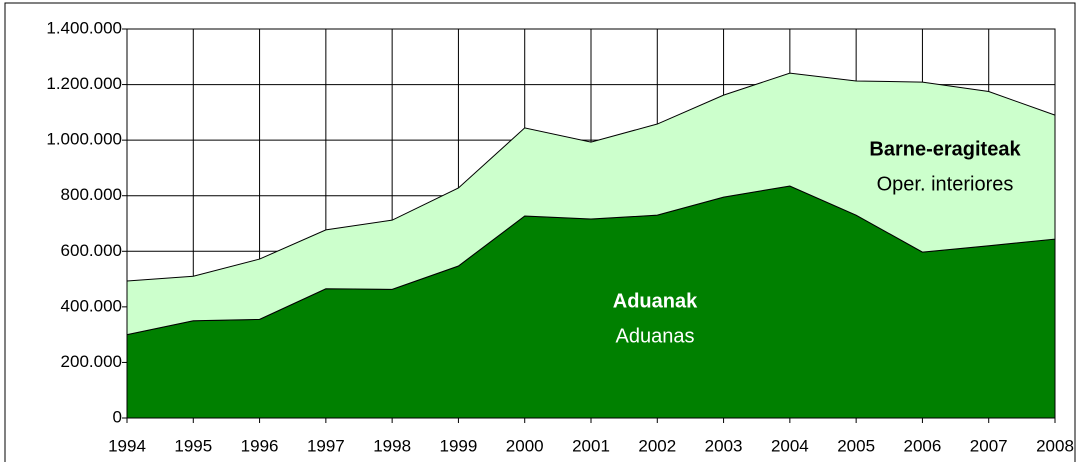  I want to click on y-tick-label: 1.000.000, so click(84, 139).